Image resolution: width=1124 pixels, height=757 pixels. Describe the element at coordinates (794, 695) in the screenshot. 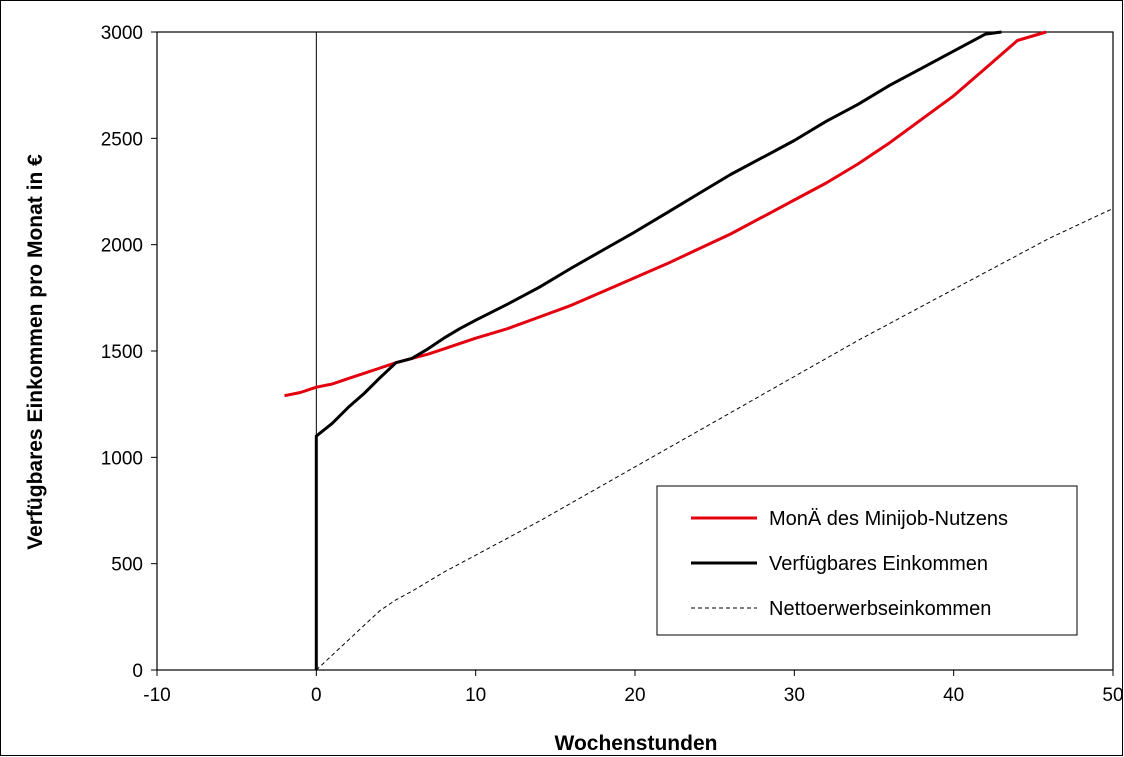

I see `x-tick-label: 30` at that location.